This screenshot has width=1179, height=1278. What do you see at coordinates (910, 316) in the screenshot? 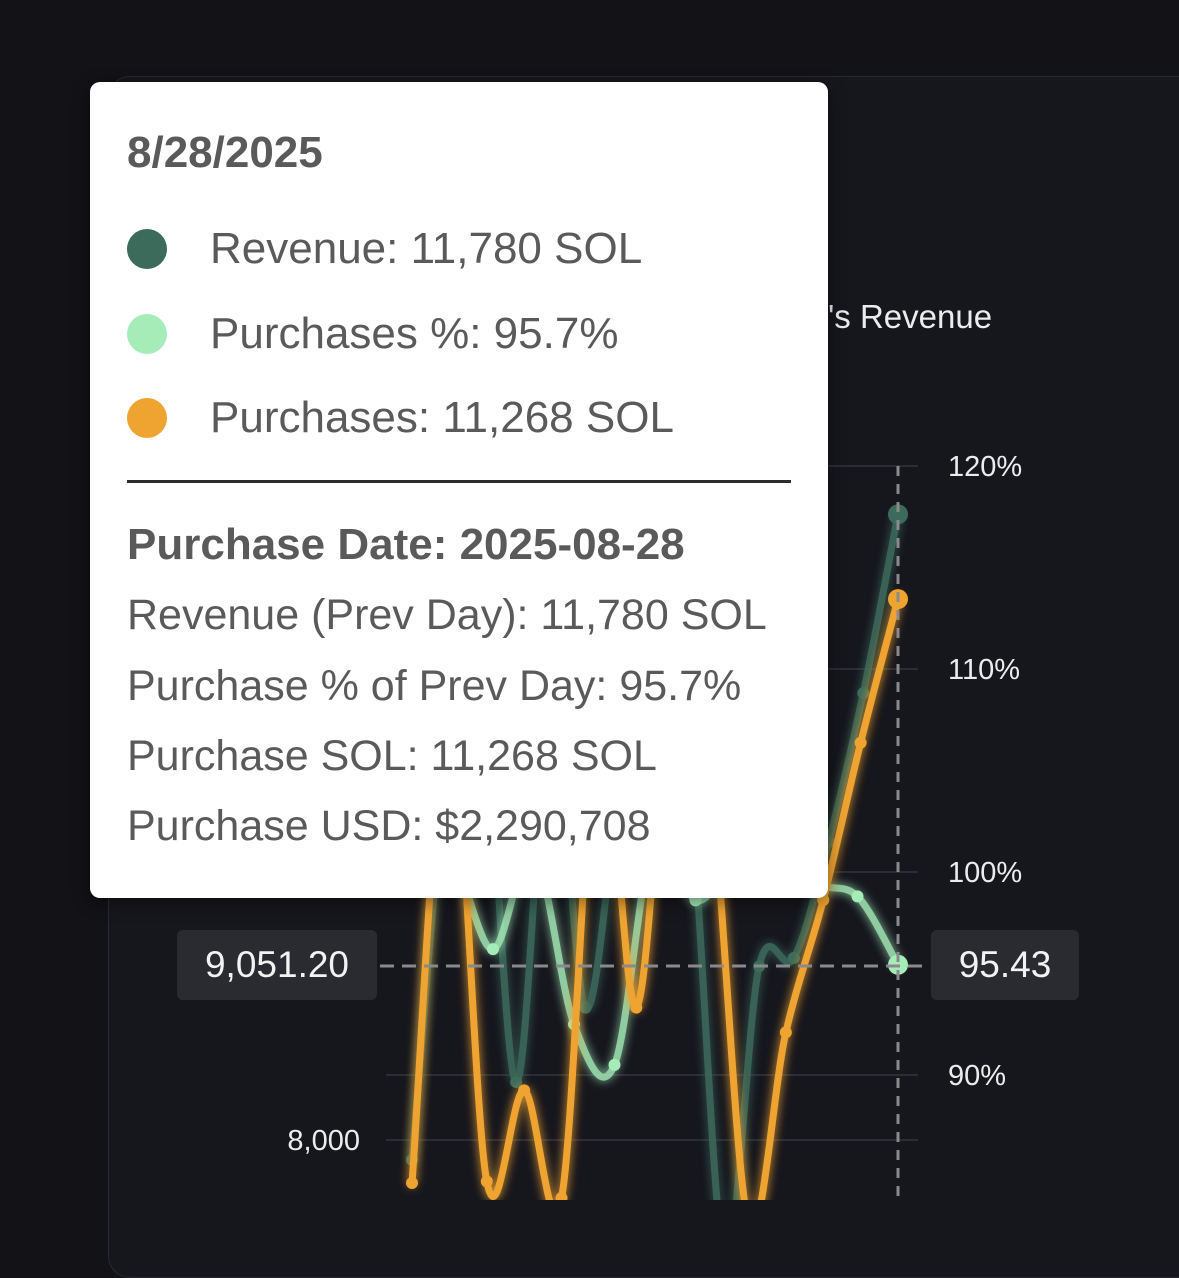
I see `chart-subtitle: 's Revenue` at bounding box center [910, 316].